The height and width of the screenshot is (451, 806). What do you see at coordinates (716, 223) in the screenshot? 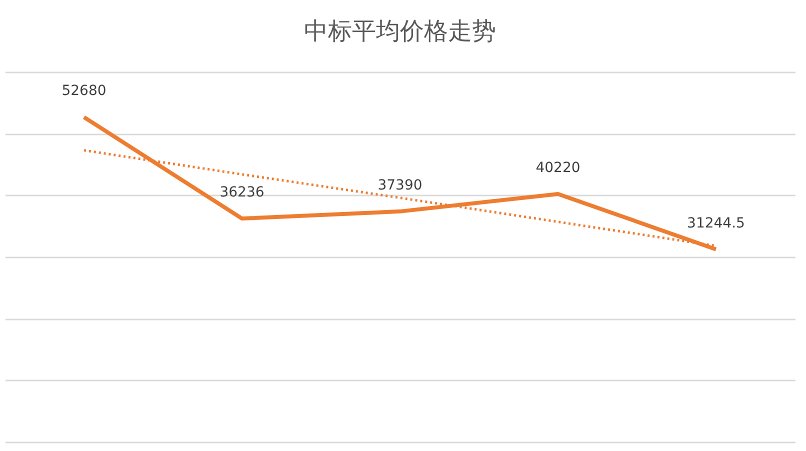
I see `data-label: 31244.5` at bounding box center [716, 223].